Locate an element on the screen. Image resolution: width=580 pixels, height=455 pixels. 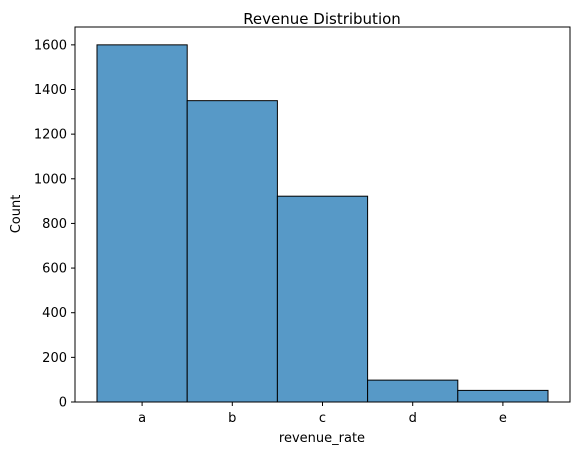
x-tick-label-e: e is located at coordinates (503, 418).